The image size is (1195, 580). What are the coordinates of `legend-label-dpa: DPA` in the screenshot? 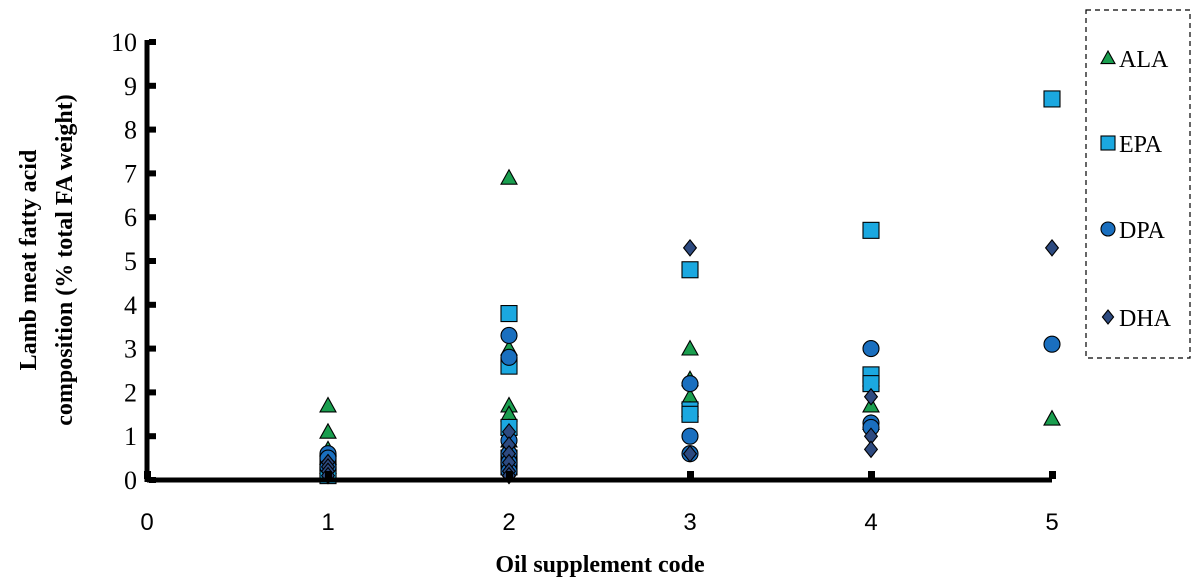 It's located at (1142, 231).